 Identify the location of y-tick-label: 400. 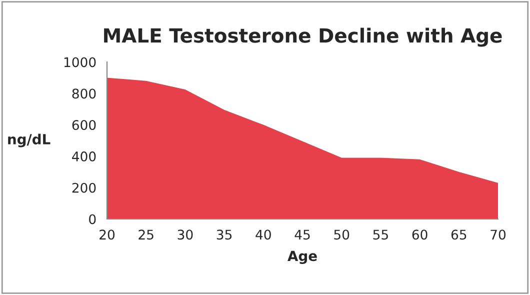
(84, 156).